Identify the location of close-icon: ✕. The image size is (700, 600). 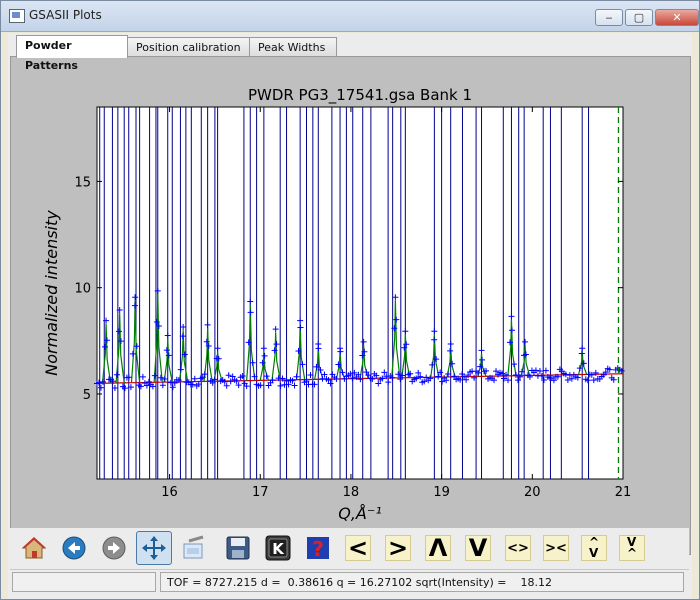
(677, 17).